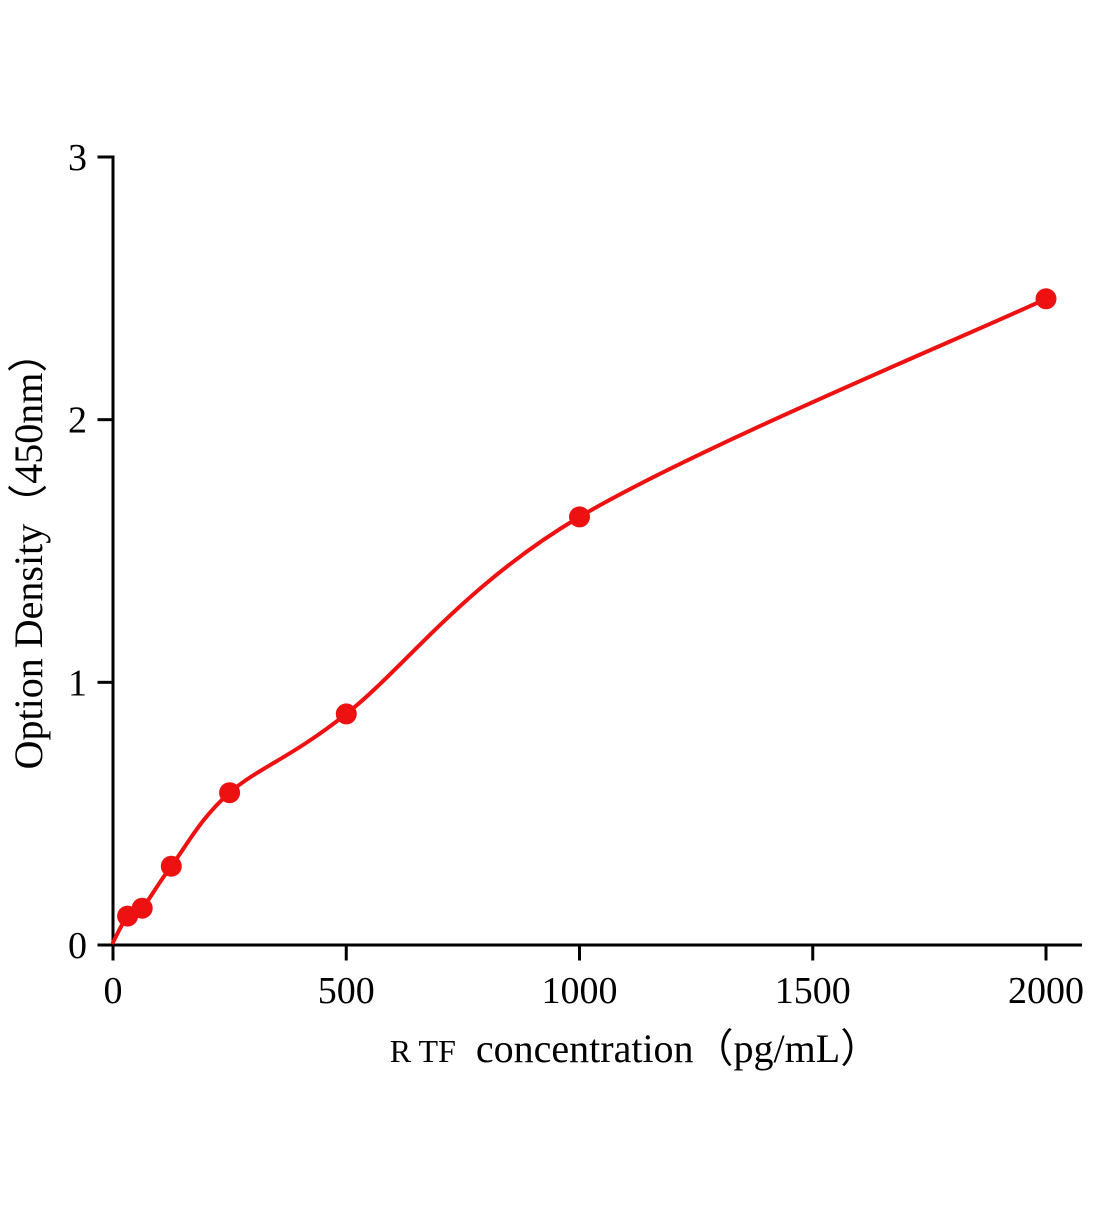  What do you see at coordinates (77, 683) in the screenshot?
I see `y-tick-label: 1` at bounding box center [77, 683].